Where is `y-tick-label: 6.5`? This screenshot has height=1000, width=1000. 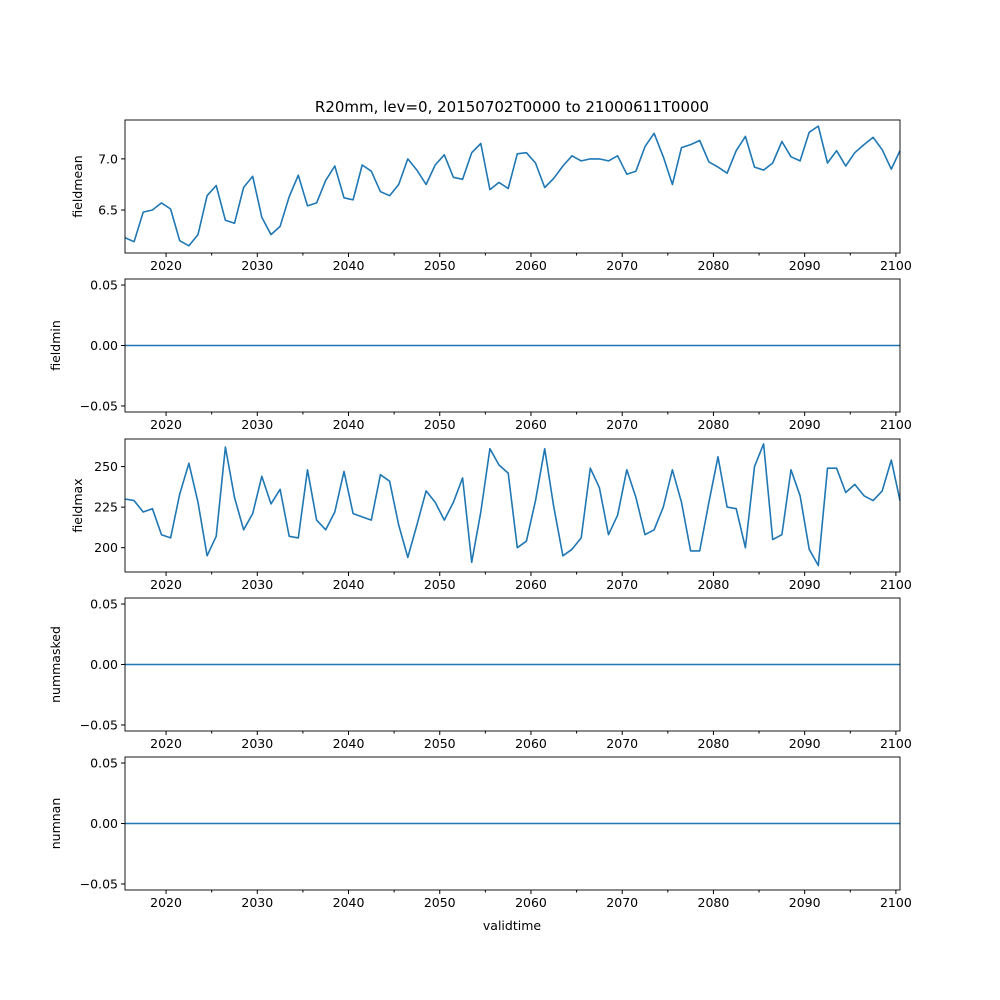 y-tick-label: 6.5 is located at coordinates (108, 210).